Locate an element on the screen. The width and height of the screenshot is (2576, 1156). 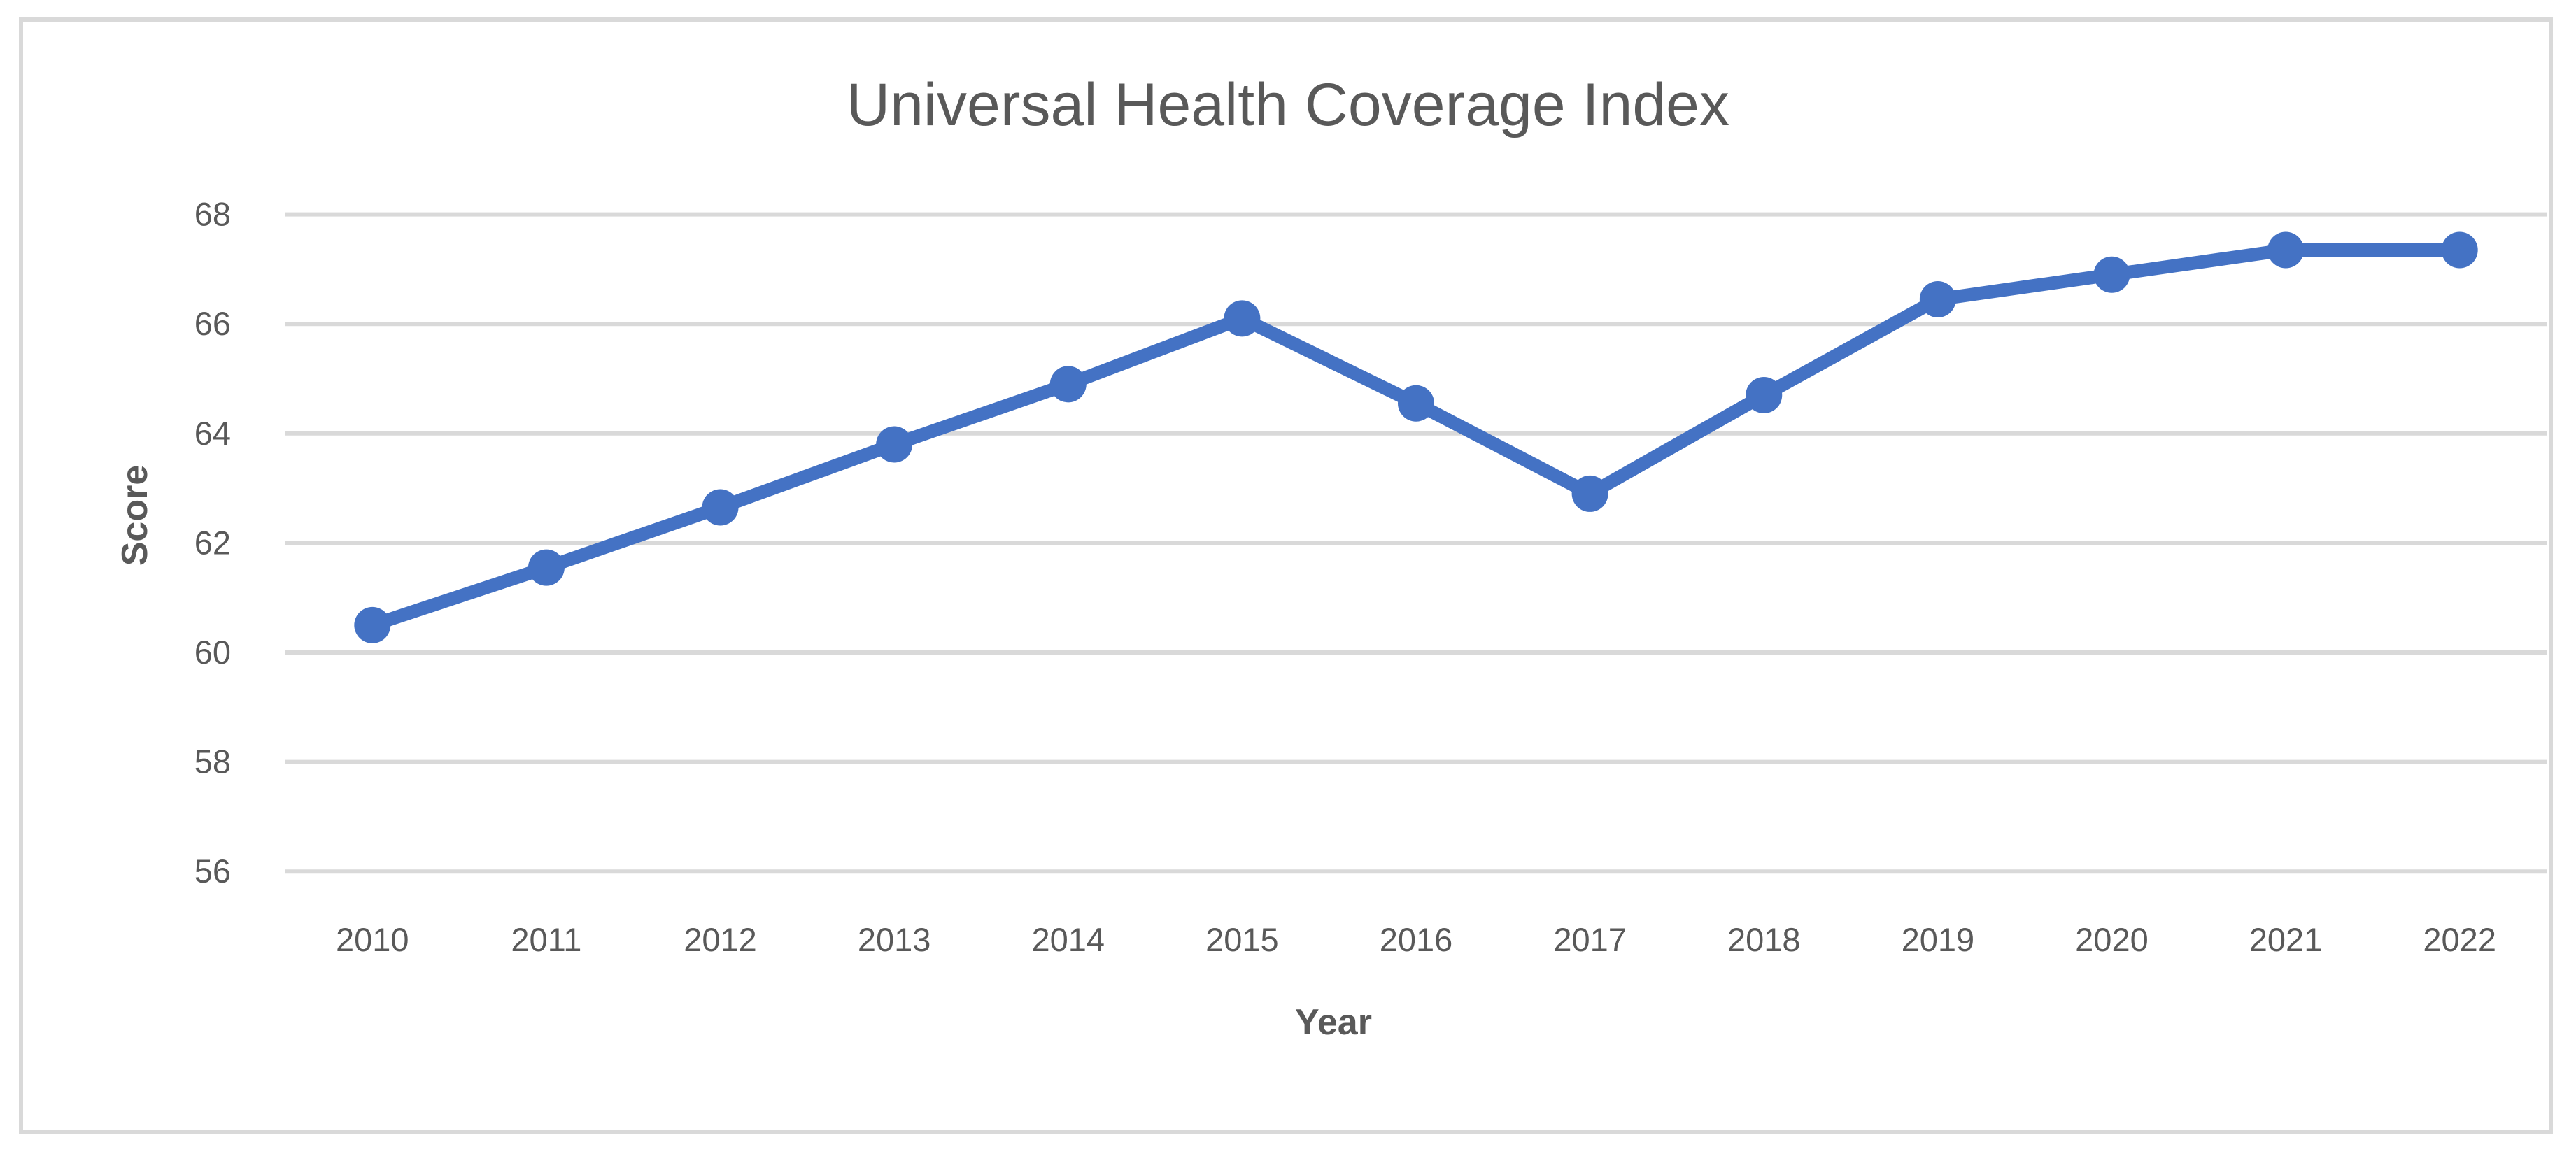
x-tick-label: 2020 is located at coordinates (2112, 940).